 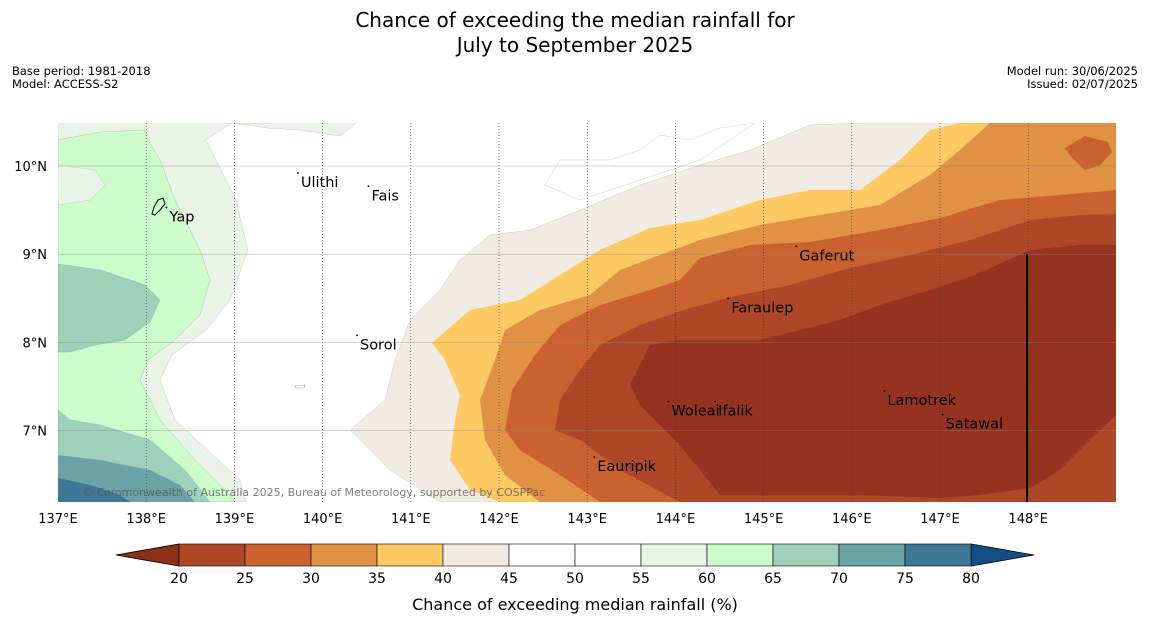 I want to click on colorbar-label: Chance of exceeding median rainfall (%), so click(x=575, y=604).